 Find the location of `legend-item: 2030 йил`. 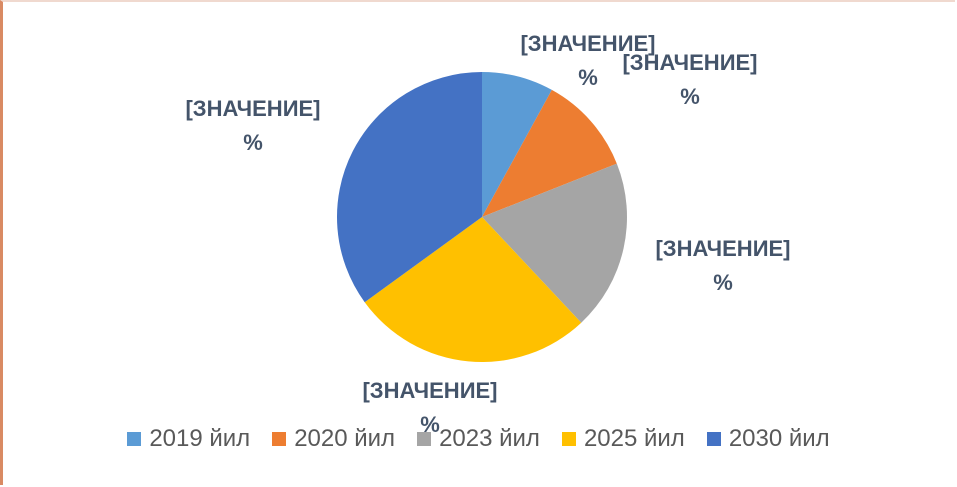

legend-item: 2030 йил is located at coordinates (768, 439).